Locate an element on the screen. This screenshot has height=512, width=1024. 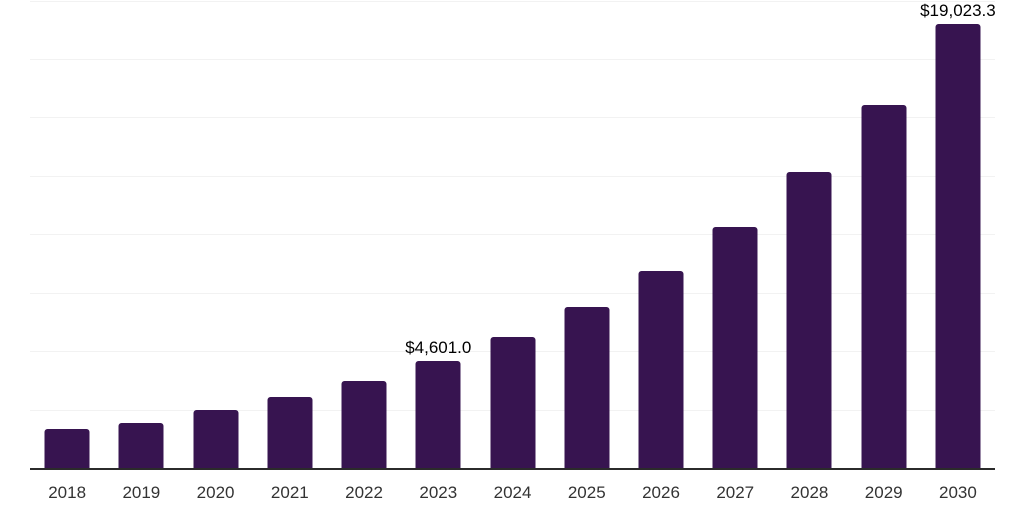
x-axis-tick-label: 2029 is located at coordinates (883, 492).